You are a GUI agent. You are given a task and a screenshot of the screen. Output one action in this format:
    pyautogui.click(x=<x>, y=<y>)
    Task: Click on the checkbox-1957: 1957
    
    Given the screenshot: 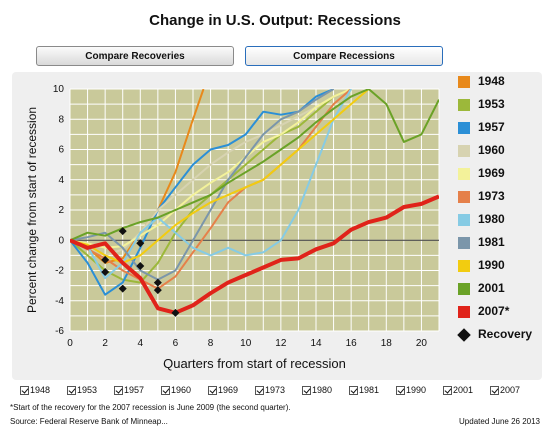 What is the action you would take?
    pyautogui.click(x=129, y=390)
    